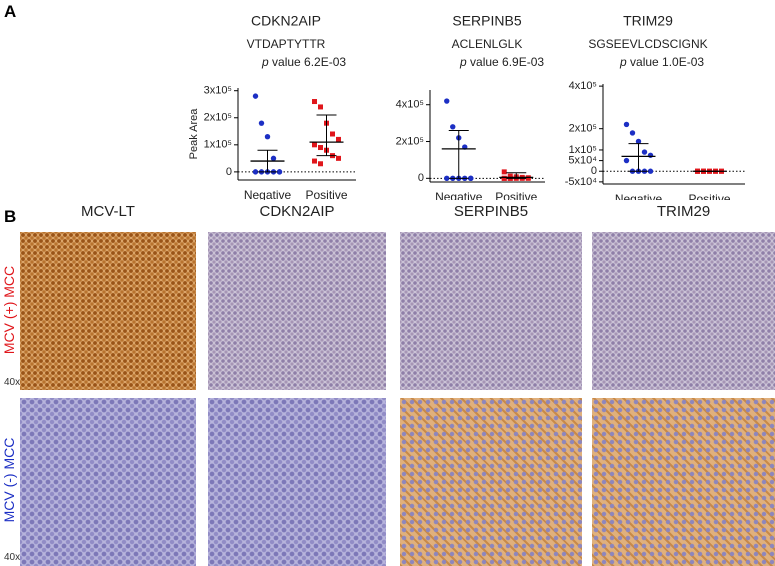  I want to click on row-label: MCV (+) MCC, so click(9, 310).